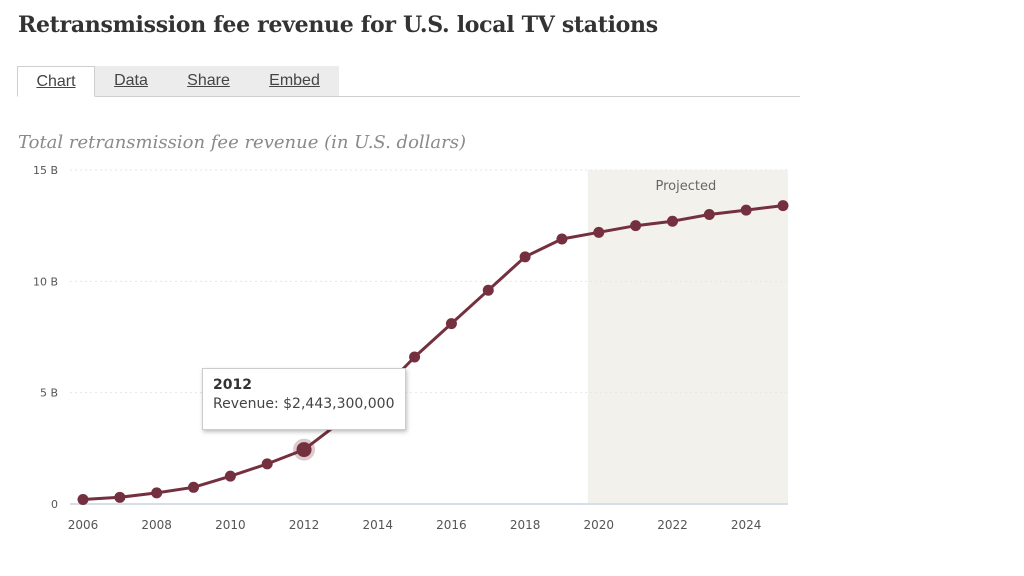 This screenshot has height=576, width=1024. What do you see at coordinates (208, 81) in the screenshot?
I see `tab-share: Share` at bounding box center [208, 81].